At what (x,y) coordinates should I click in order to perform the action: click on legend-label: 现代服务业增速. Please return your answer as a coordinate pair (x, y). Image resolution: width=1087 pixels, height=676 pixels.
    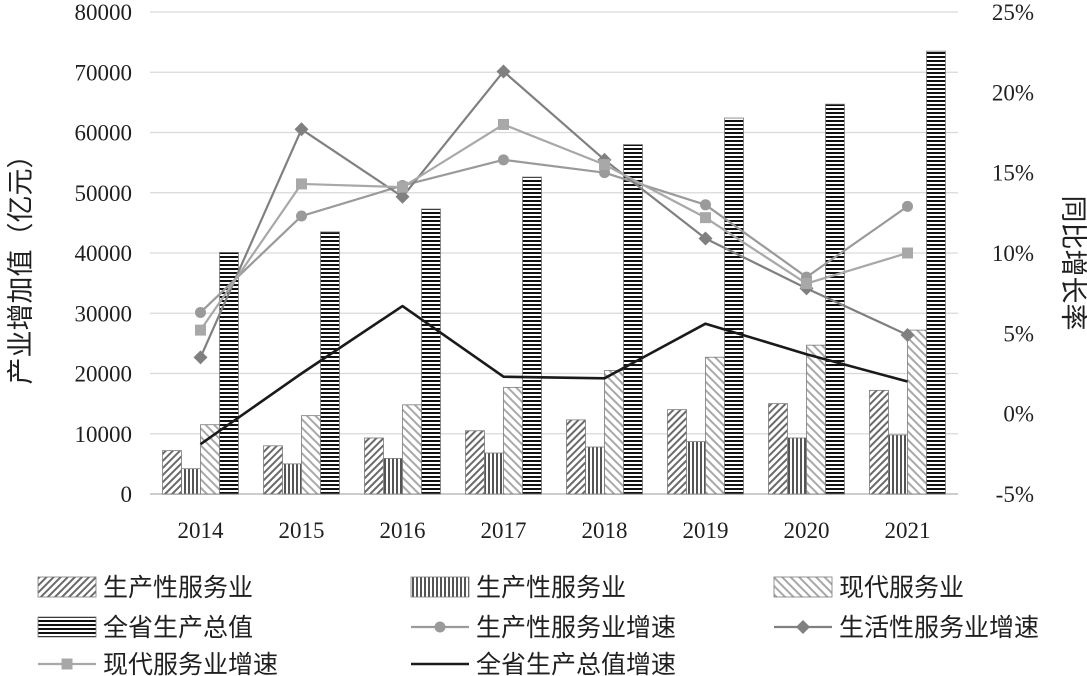
    Looking at the image, I should click on (190, 663).